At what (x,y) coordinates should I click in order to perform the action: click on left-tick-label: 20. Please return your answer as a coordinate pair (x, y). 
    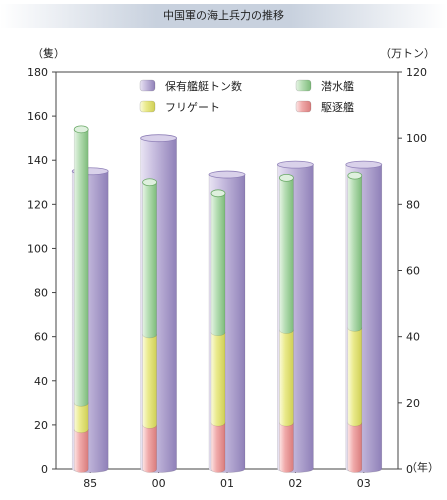
    Looking at the image, I should click on (41, 425).